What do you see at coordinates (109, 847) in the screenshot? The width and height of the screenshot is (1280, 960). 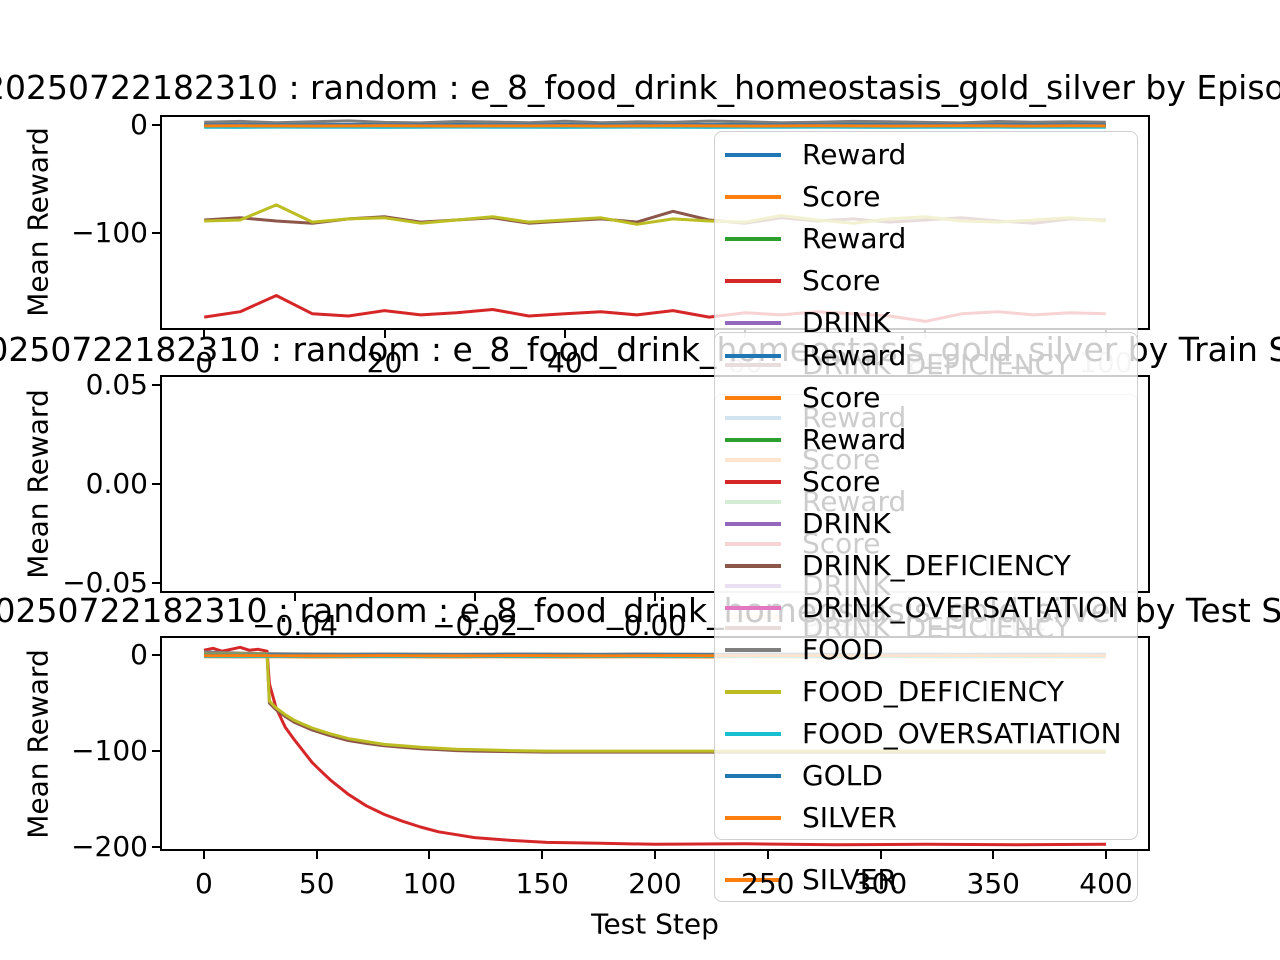 I see `y-tick-label: −200` at bounding box center [109, 847].